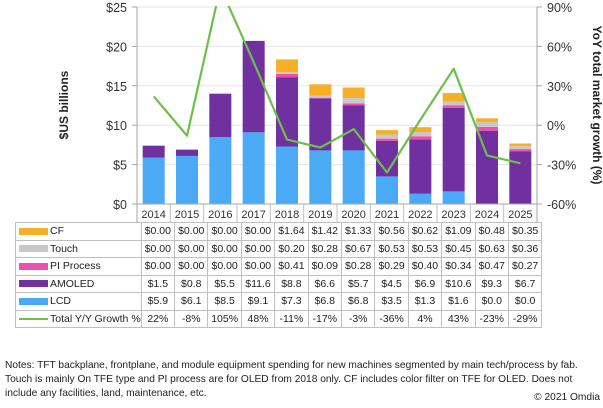  What do you see at coordinates (596, 105) in the screenshot?
I see `y2-axis-title: YoY total market growth (%)` at bounding box center [596, 105].